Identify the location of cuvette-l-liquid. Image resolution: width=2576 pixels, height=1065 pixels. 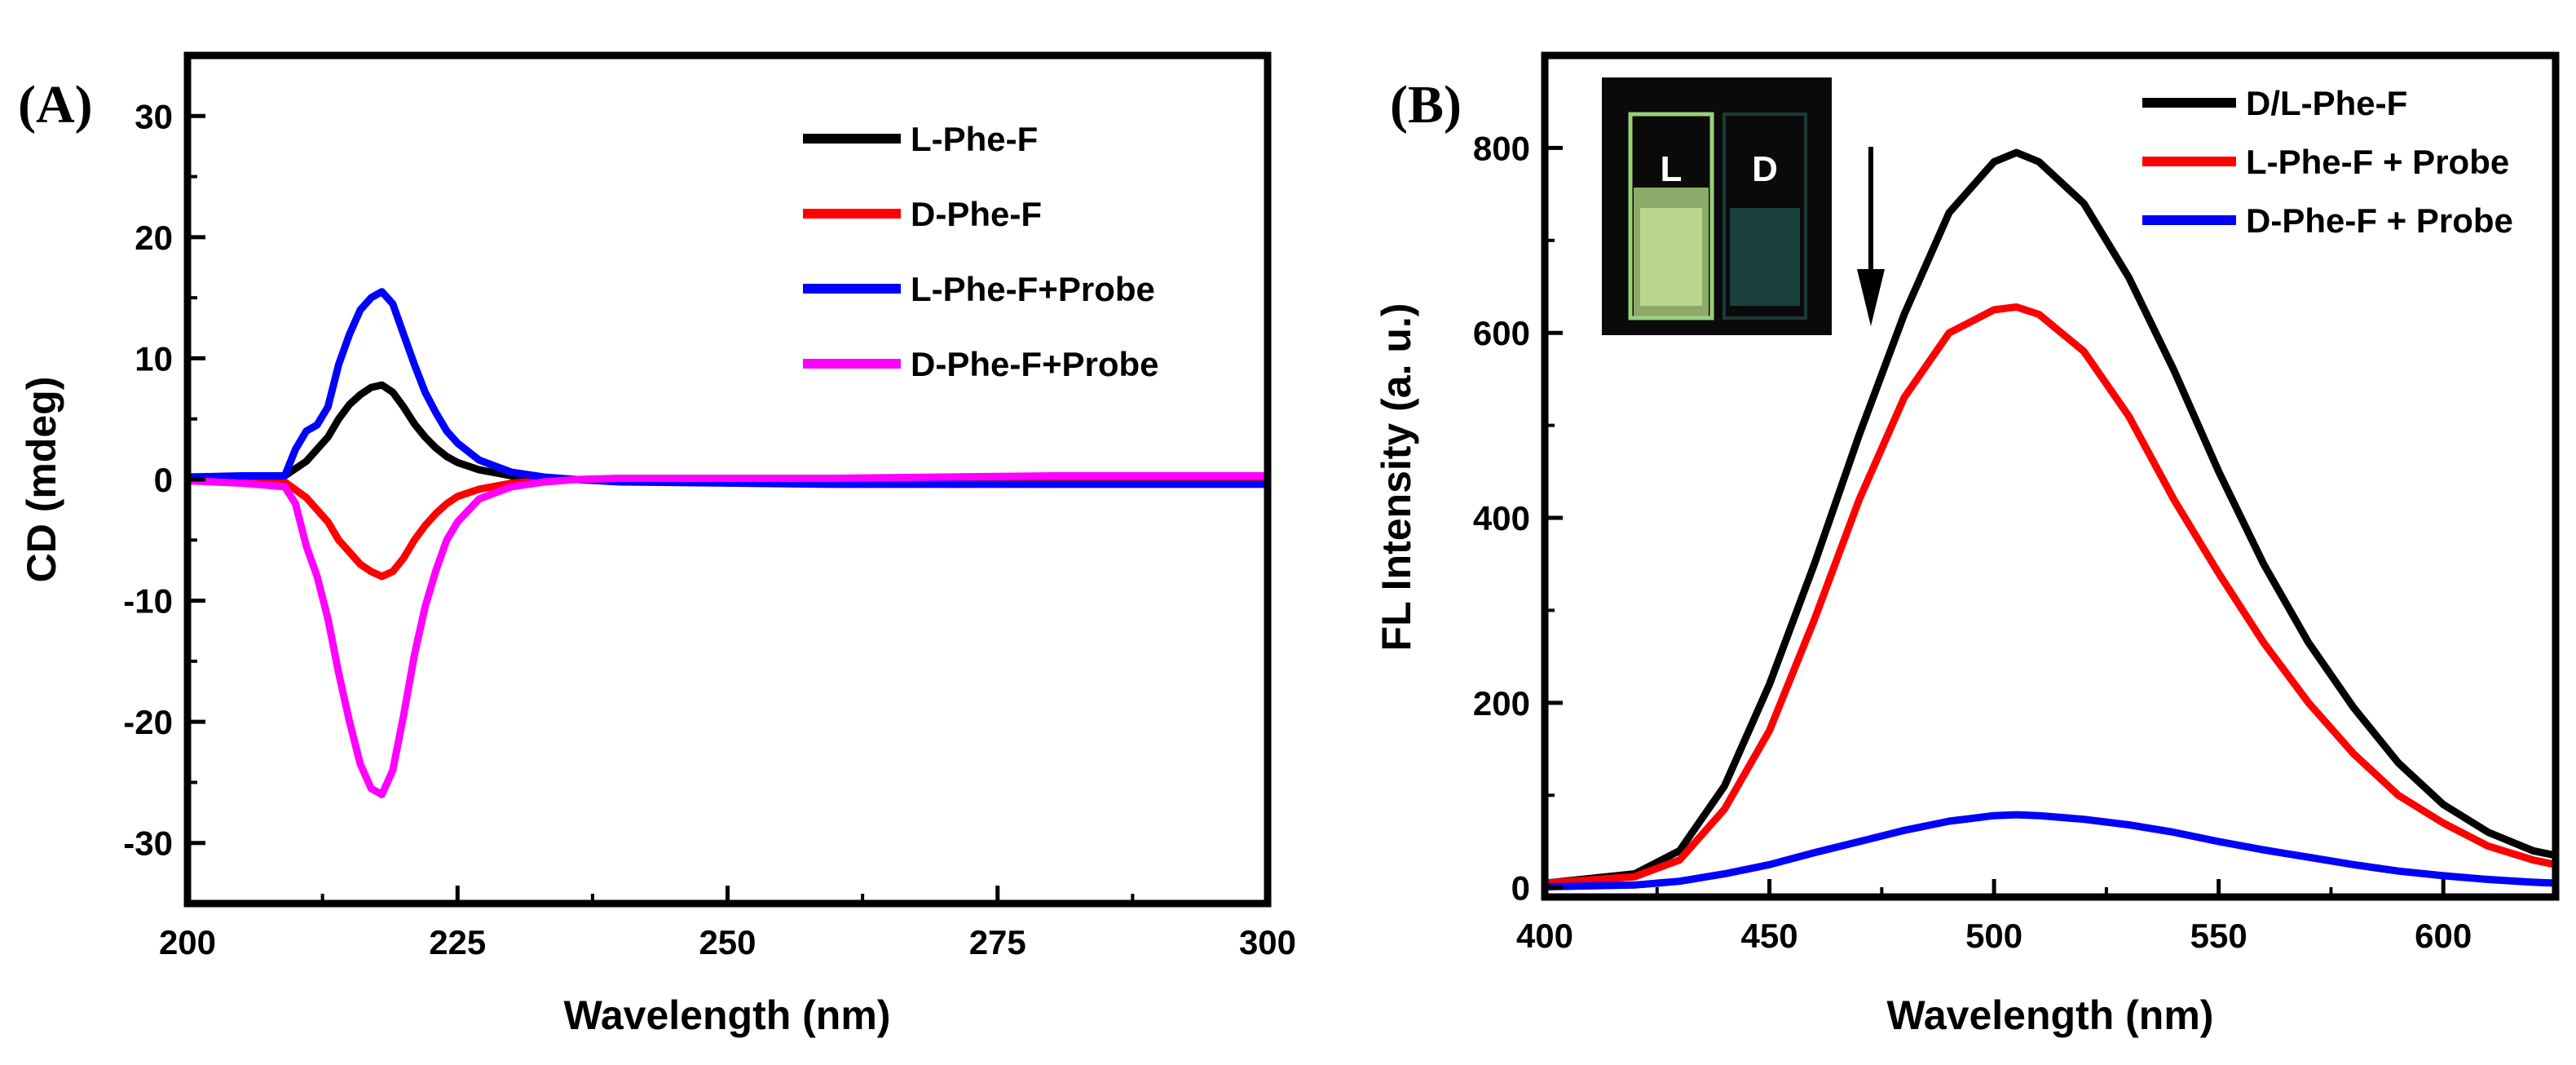
(1671, 257).